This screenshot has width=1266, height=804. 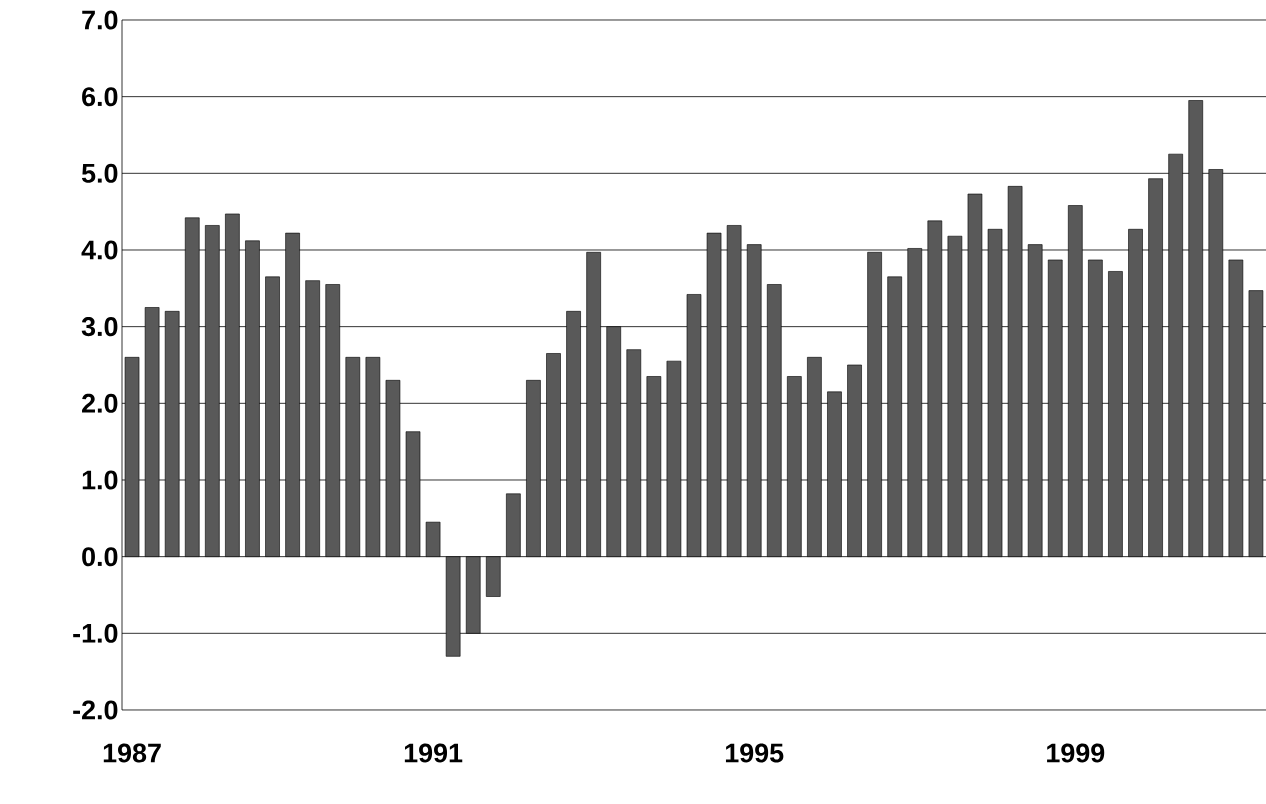 I want to click on y-tick-label: -1.0, so click(x=95, y=633).